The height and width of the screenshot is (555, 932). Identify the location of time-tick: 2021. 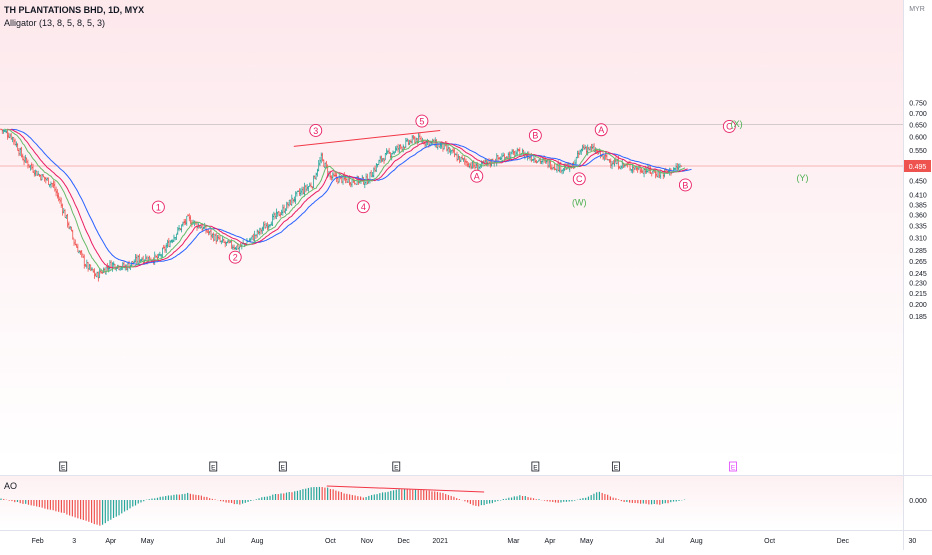
(440, 541).